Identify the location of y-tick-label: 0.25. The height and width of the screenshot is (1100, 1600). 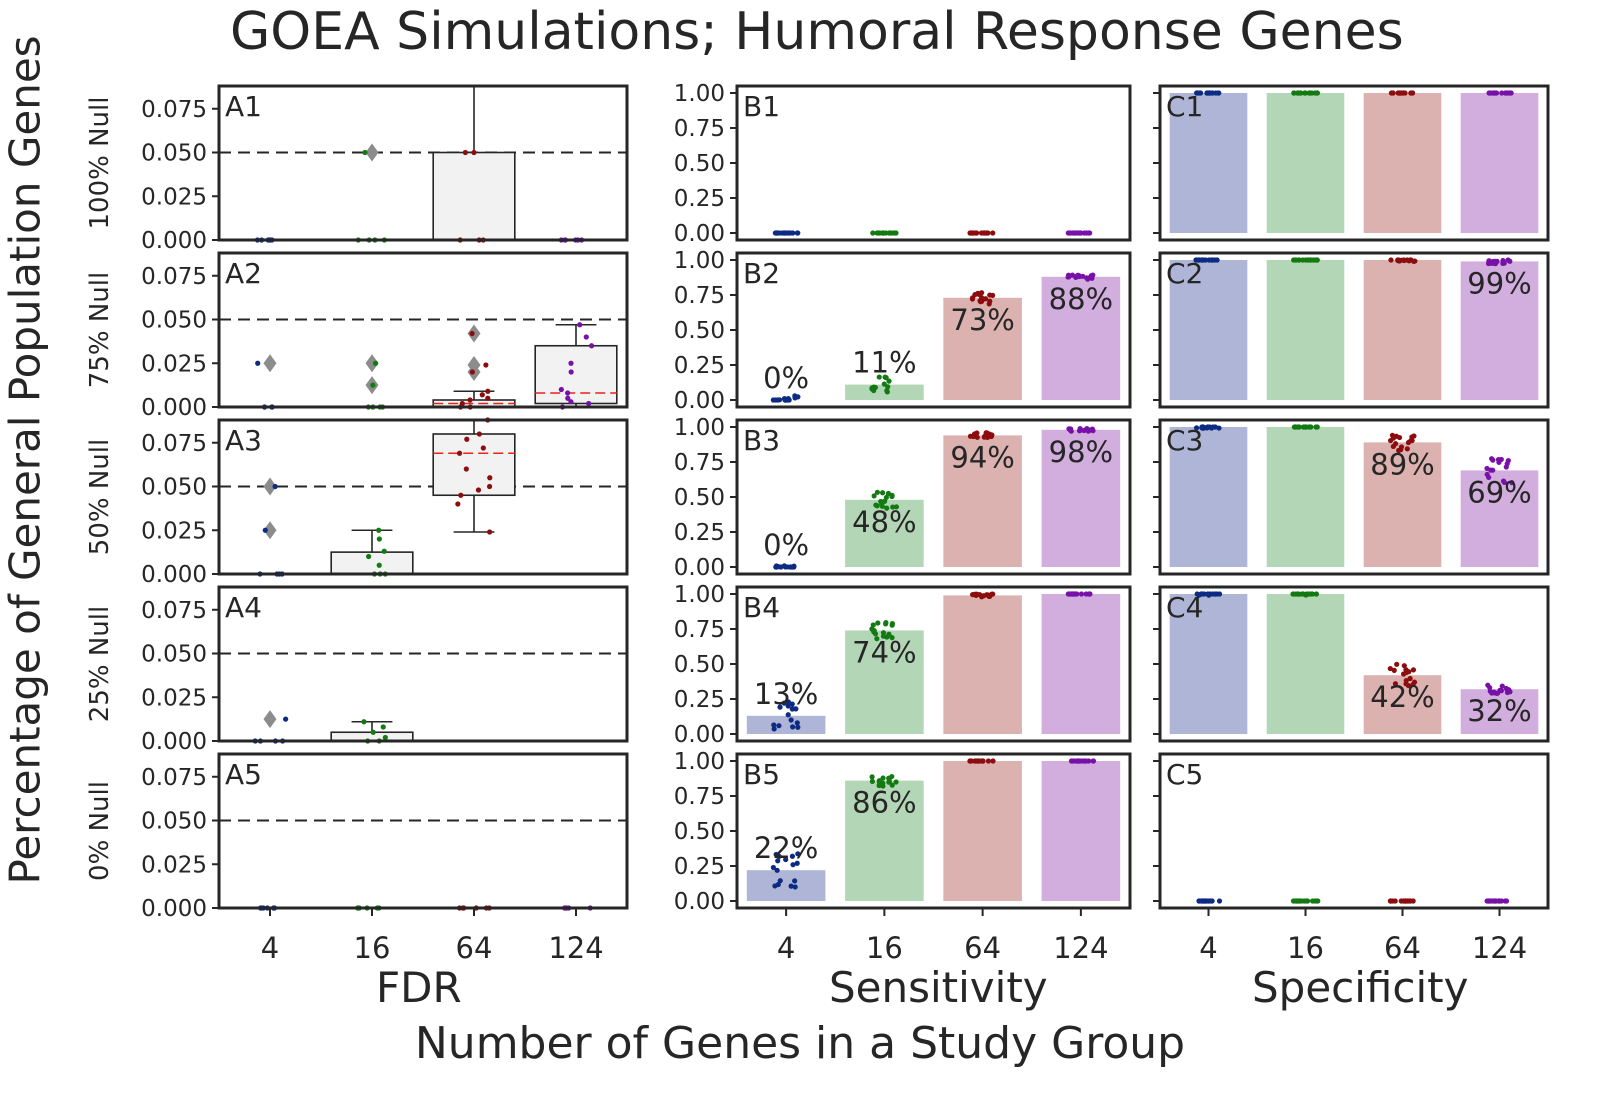
(699, 366).